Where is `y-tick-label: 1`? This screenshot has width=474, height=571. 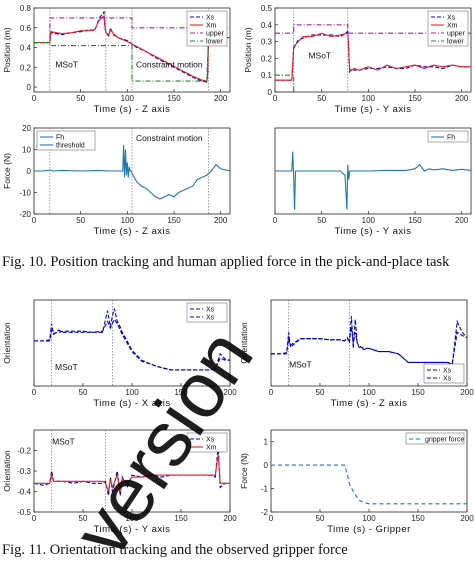 y-tick-label: 1 is located at coordinates (266, 442).